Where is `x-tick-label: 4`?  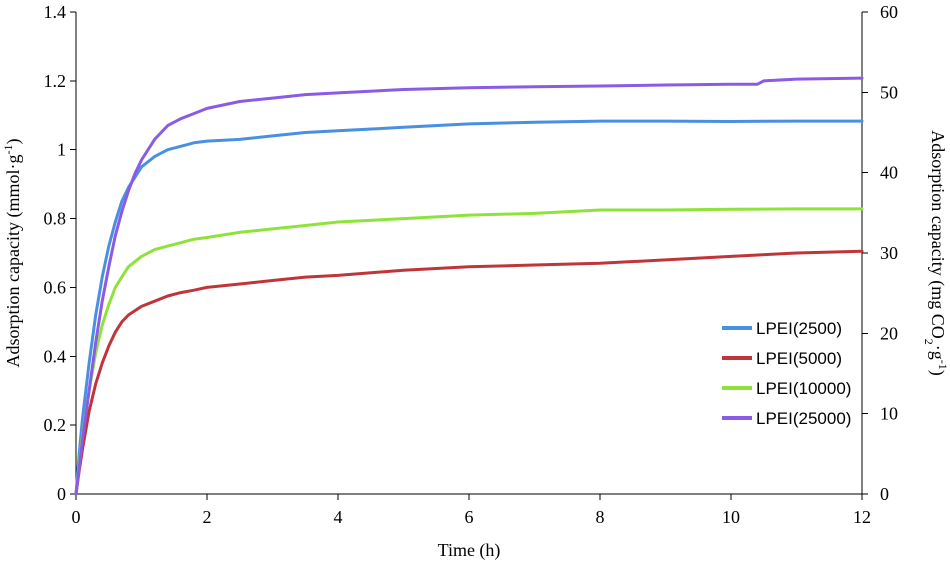
x-tick-label: 4 is located at coordinates (338, 517).